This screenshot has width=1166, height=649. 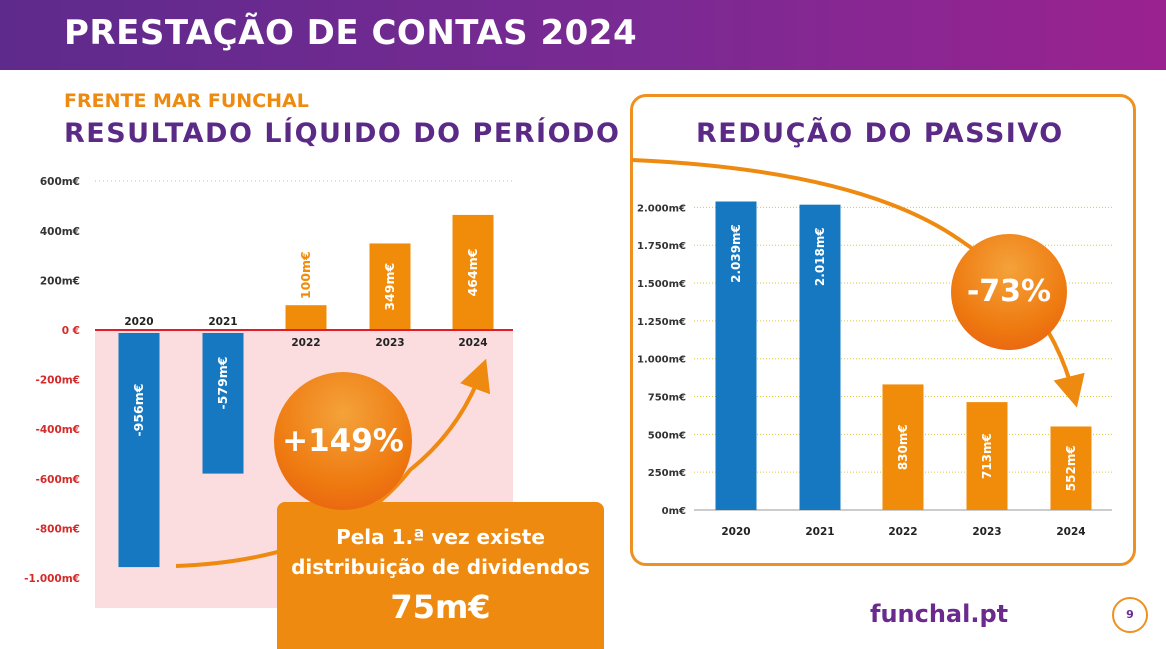 I want to click on value-label: 464m€, so click(x=472, y=273).